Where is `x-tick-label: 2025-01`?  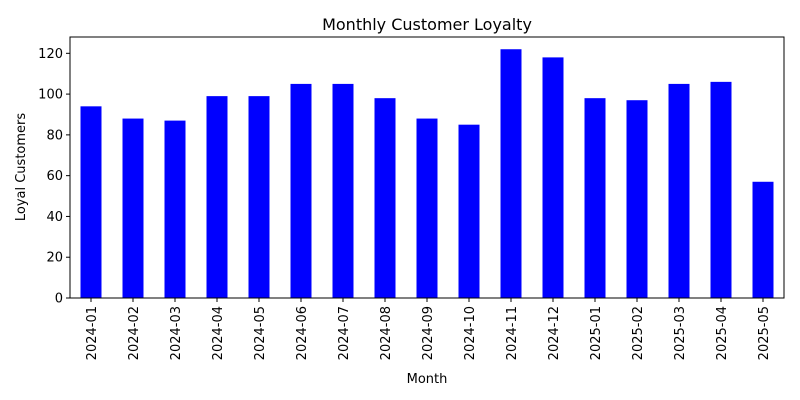
x-tick-label: 2025-01 is located at coordinates (596, 333).